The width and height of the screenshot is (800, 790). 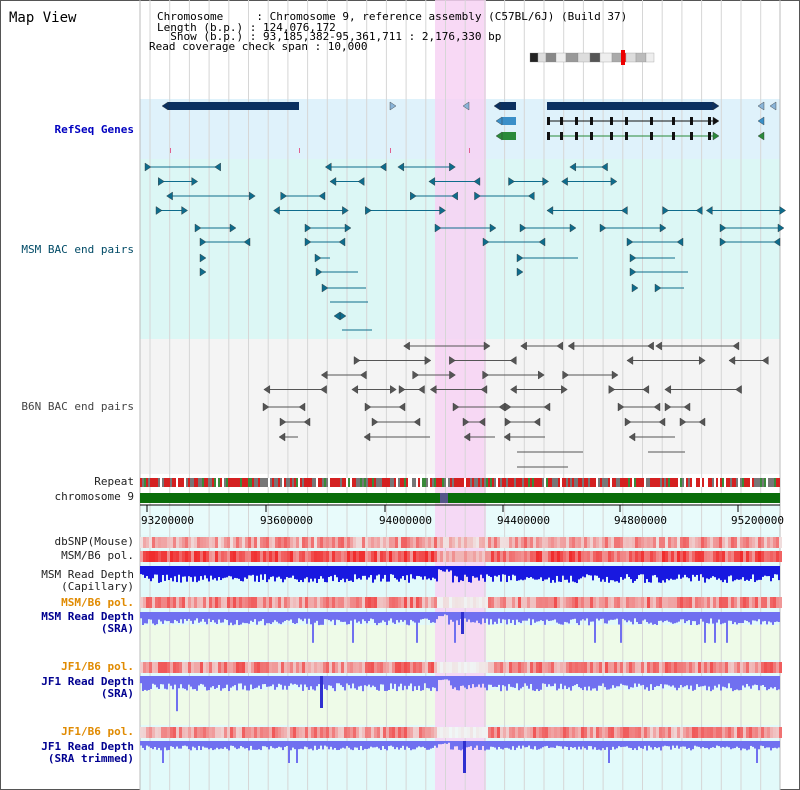 I want to click on axis-tick-label: 94000000, so click(x=405, y=520).